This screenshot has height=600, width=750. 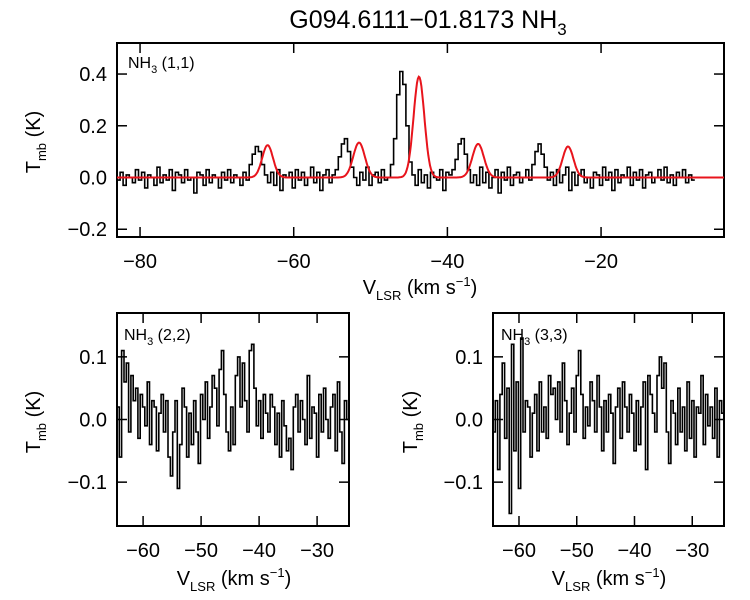 What do you see at coordinates (161, 65) in the screenshot?
I see `panel-label: NH3 (1,1)` at bounding box center [161, 65].